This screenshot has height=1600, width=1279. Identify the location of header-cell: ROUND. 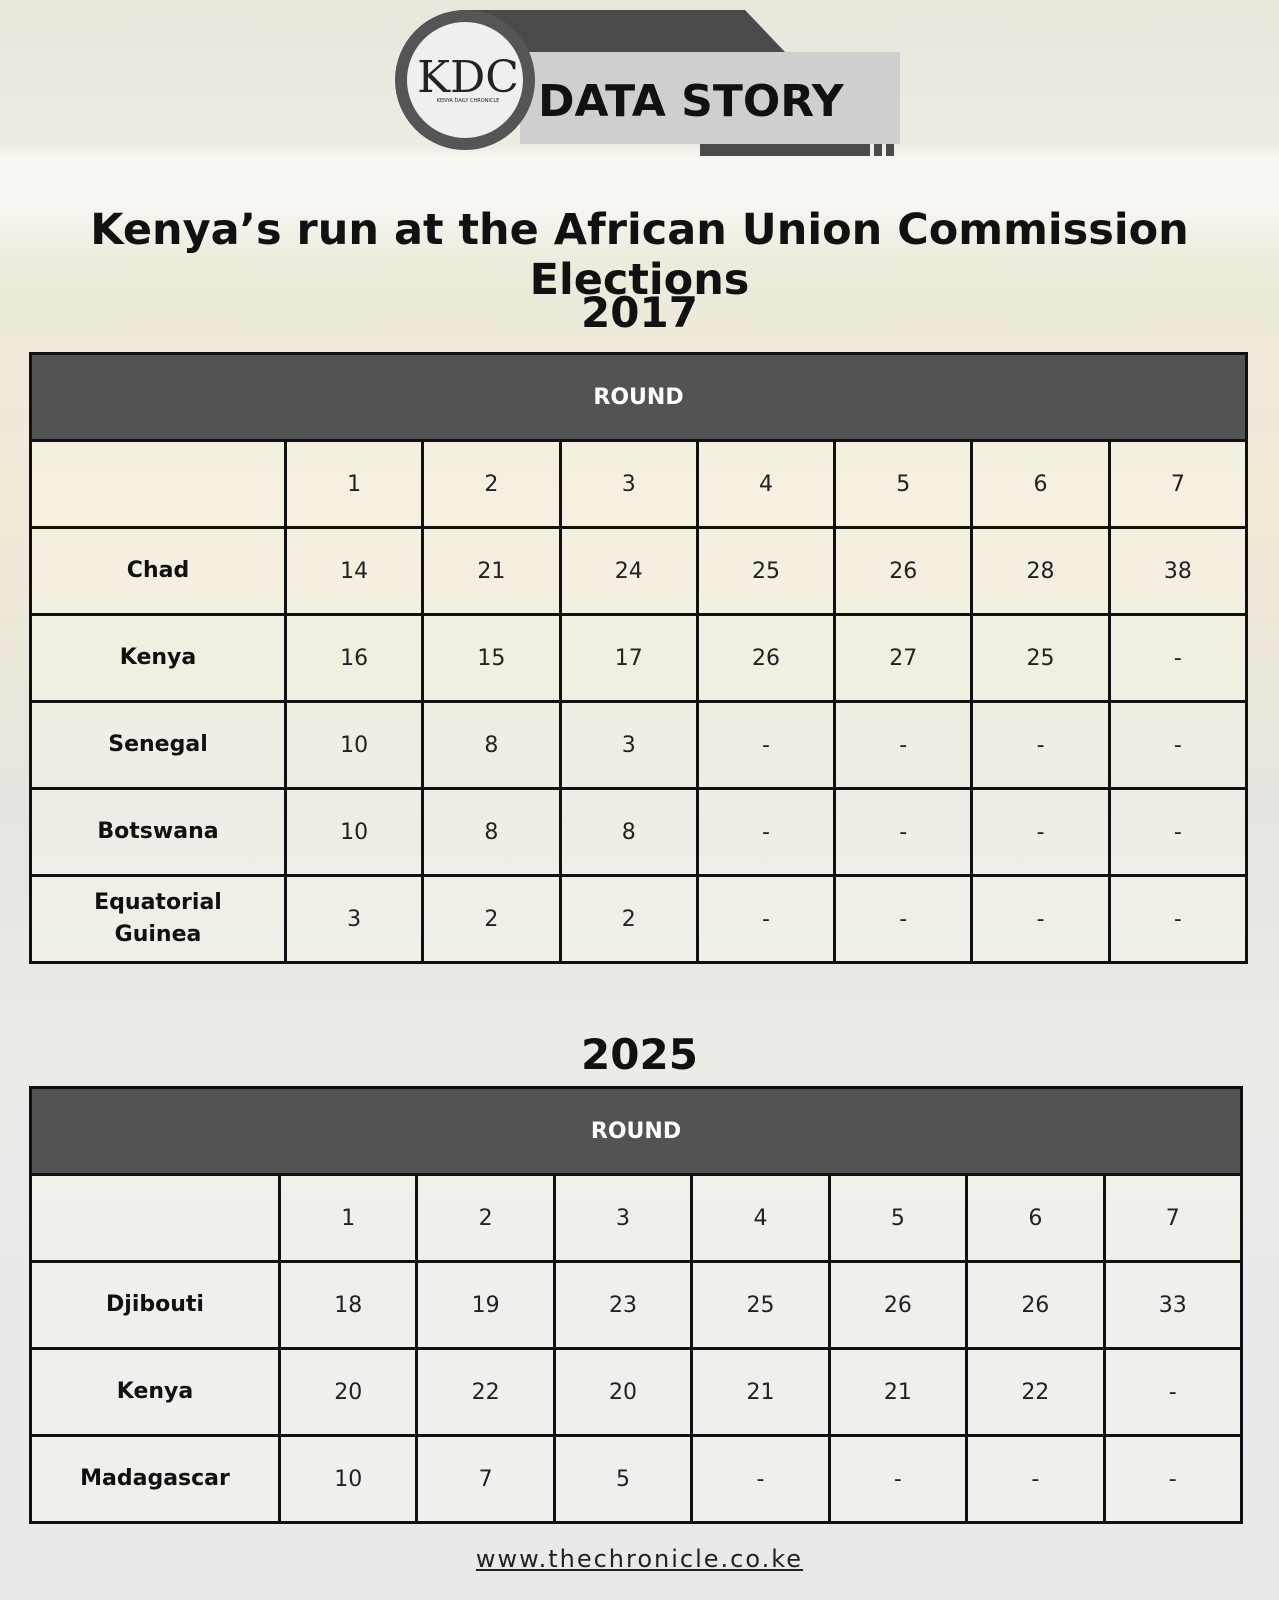
(636, 1131).